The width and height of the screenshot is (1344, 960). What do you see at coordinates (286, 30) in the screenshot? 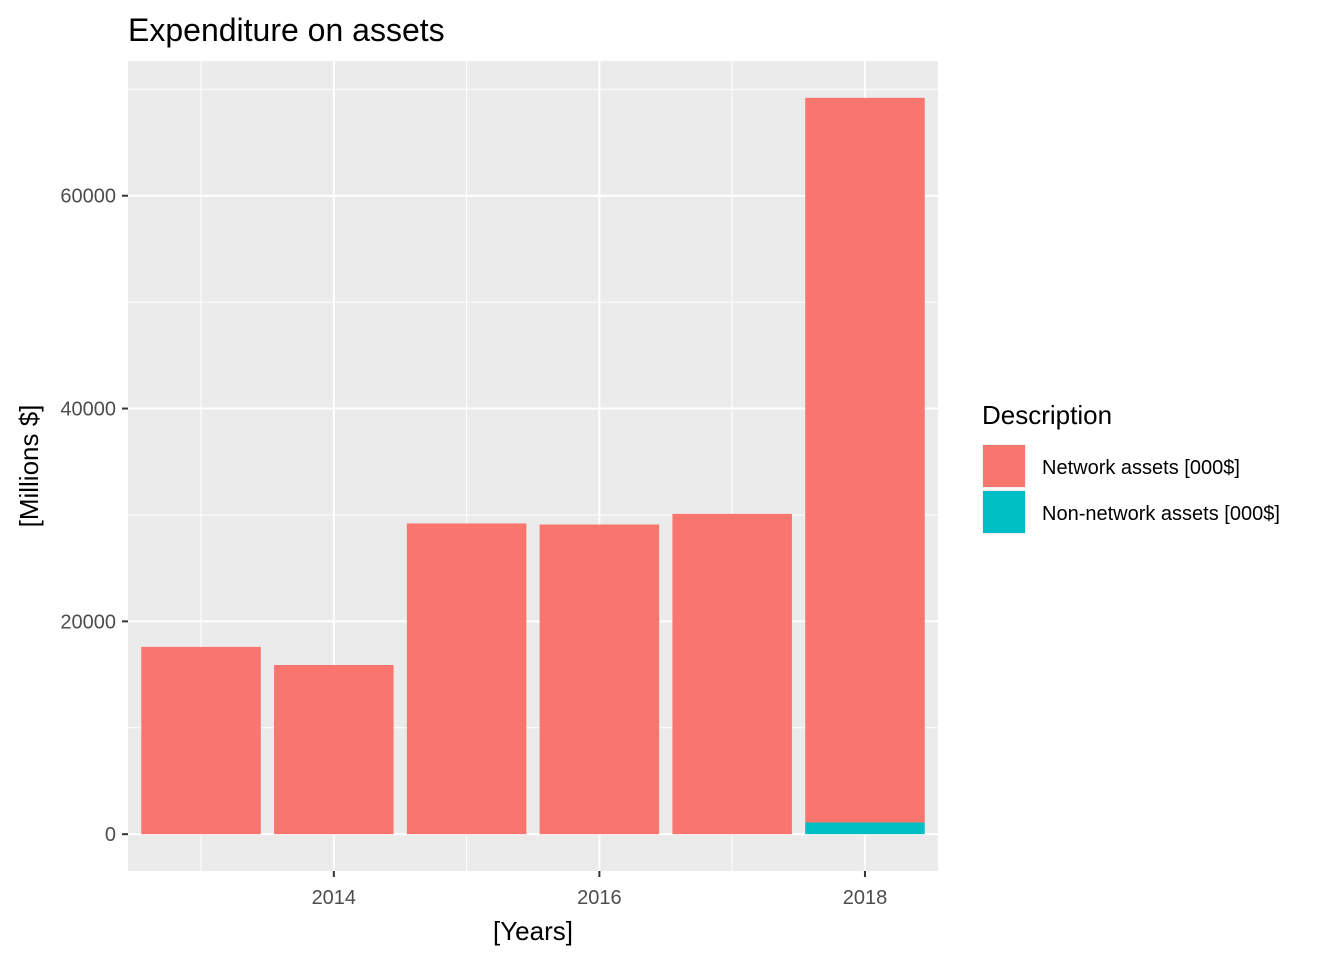
I see `chart-title: Expenditure on assets` at bounding box center [286, 30].